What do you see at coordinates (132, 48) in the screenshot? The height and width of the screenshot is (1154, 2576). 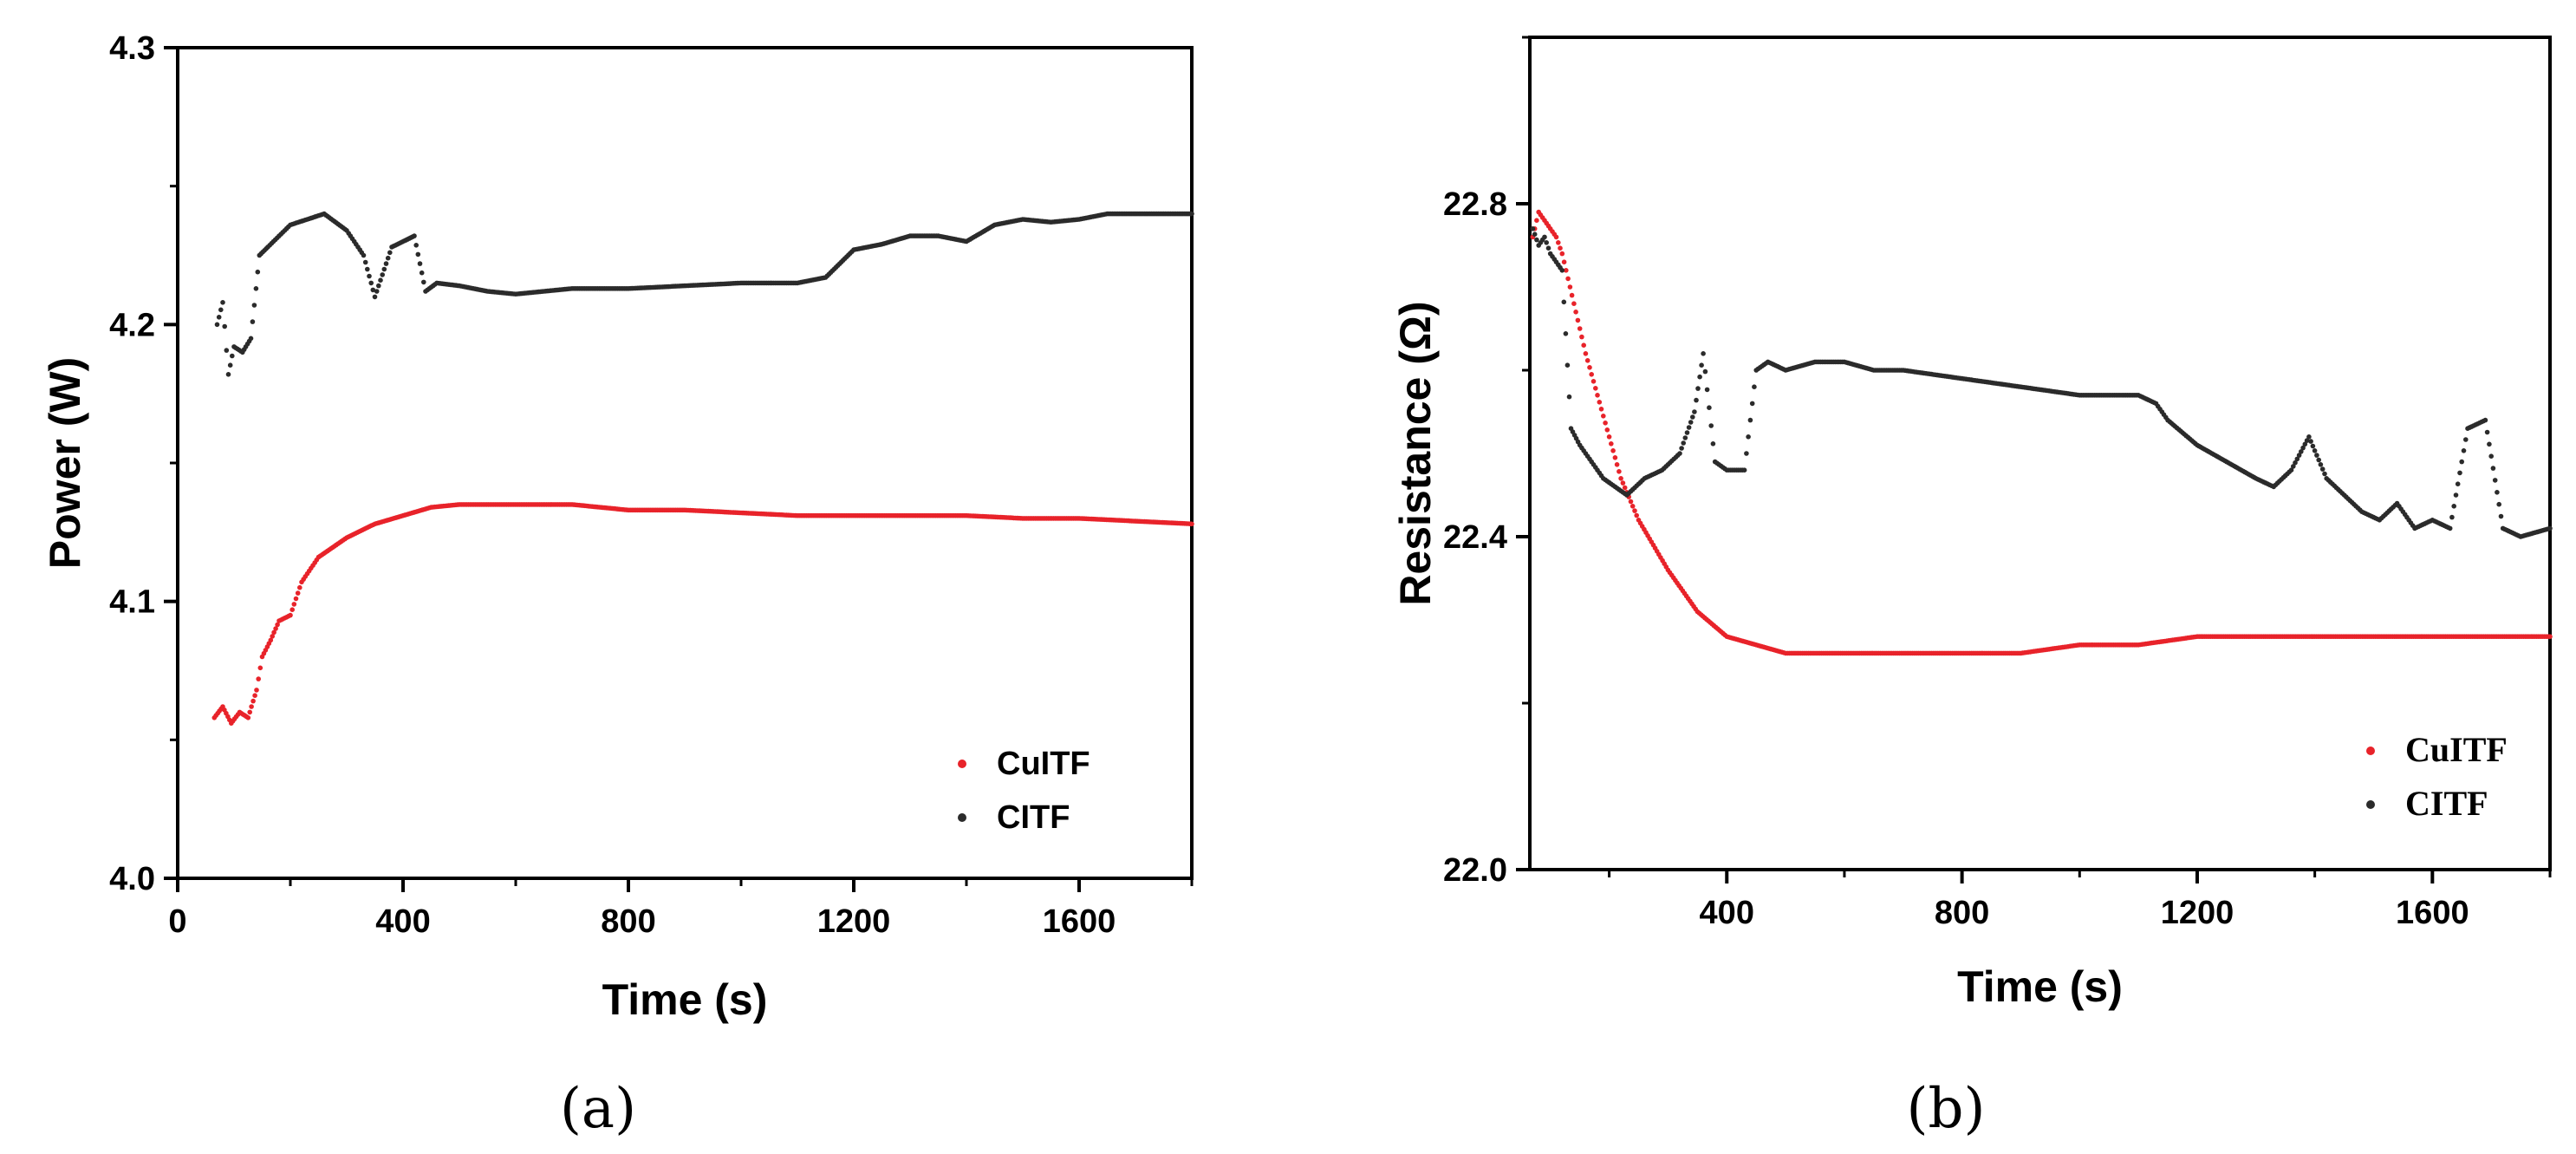 I see `y-tick-label: 4.3` at bounding box center [132, 48].